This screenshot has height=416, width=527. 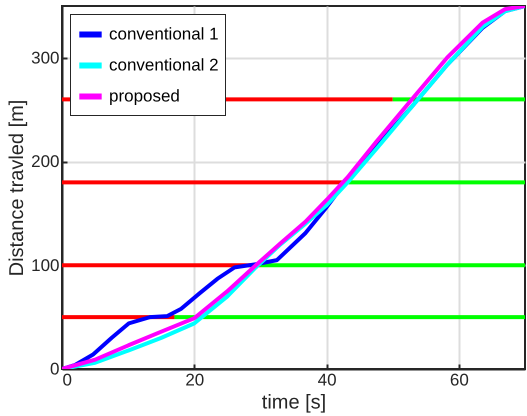 I want to click on x-tick-label: 20, so click(x=194, y=380).